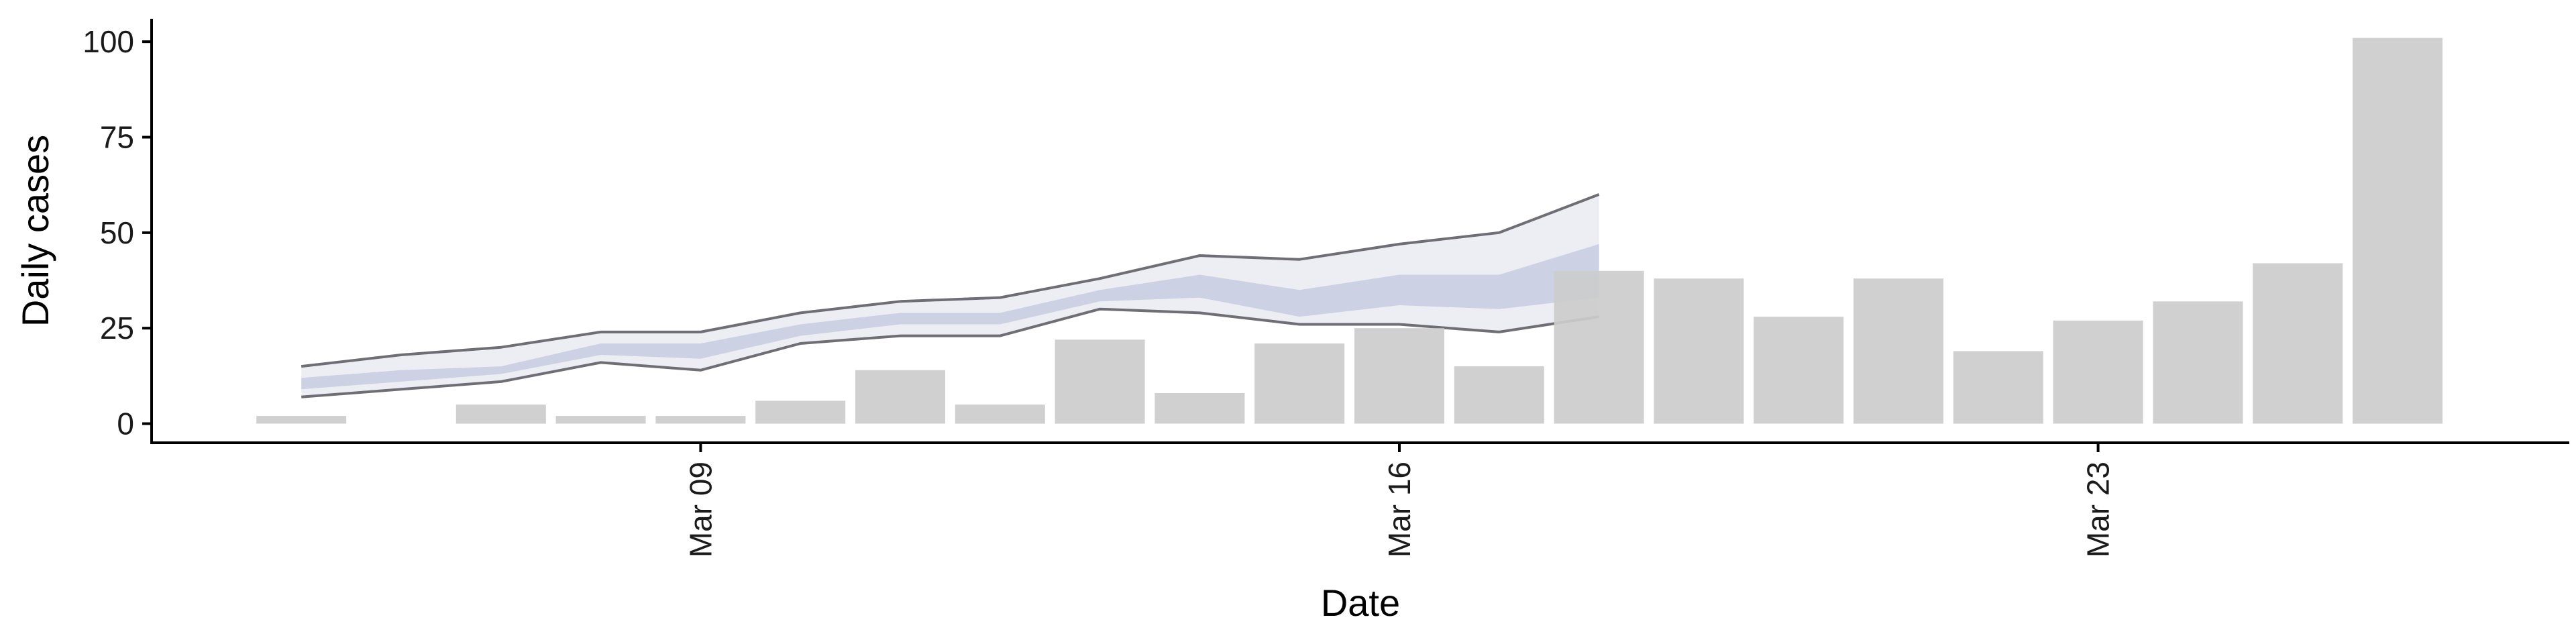 The height and width of the screenshot is (644, 2576). Describe the element at coordinates (125, 424) in the screenshot. I see `y-tick-label: 0` at that location.